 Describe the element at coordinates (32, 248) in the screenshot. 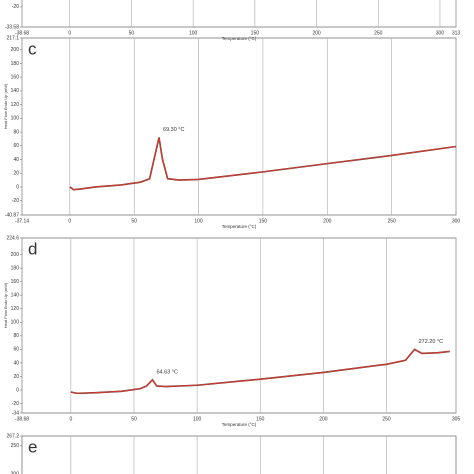

I see `panel-label: d` at that location.